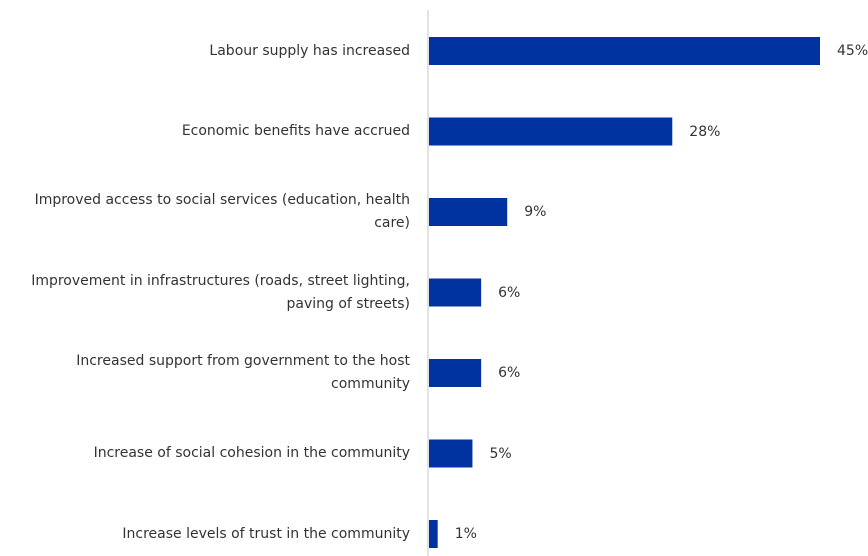 This screenshot has height=556, width=868. Describe the element at coordinates (465, 534) in the screenshot. I see `value-label-7: 1%` at that location.